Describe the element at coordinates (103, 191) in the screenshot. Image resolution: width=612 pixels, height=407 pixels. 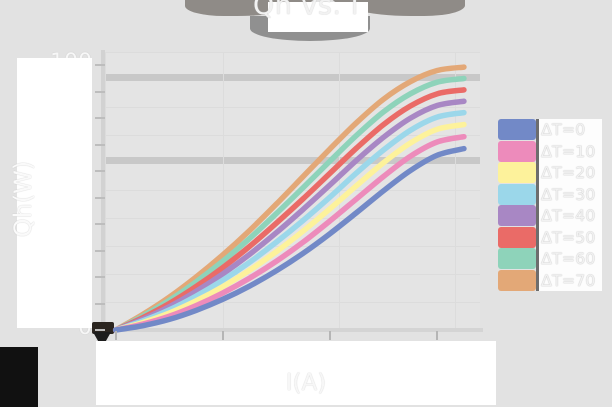
I see `y-axis-line` at that location.